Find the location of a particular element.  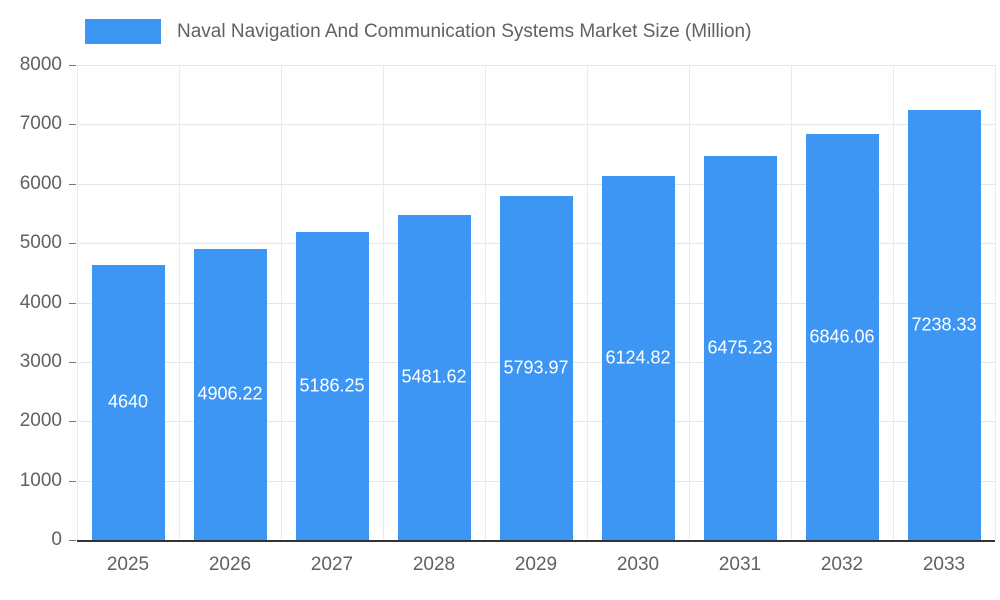

bar-value-label: 4640 is located at coordinates (128, 401).